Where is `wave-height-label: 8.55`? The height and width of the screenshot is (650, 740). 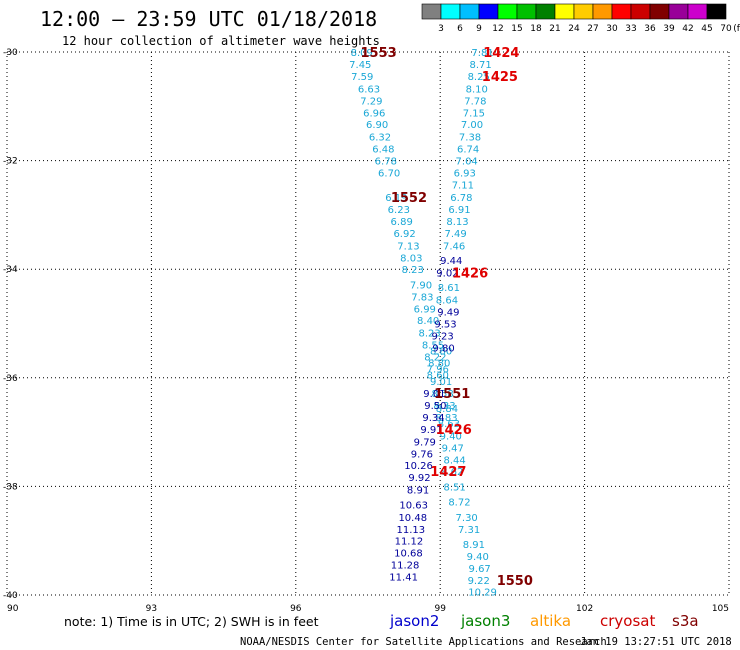
wave-height-label: 8.55 is located at coordinates (433, 346).